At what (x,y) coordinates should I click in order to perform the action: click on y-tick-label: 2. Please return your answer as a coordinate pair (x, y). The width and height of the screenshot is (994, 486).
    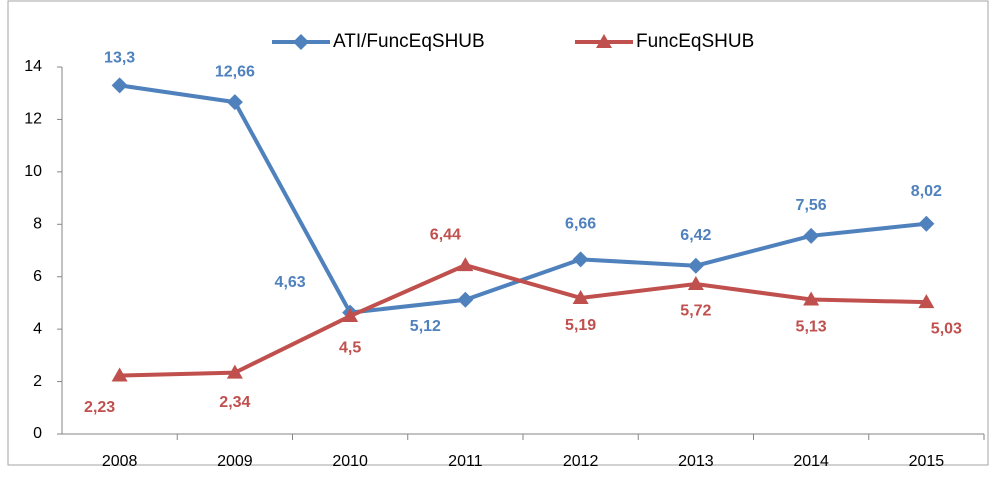
    Looking at the image, I should click on (37, 381).